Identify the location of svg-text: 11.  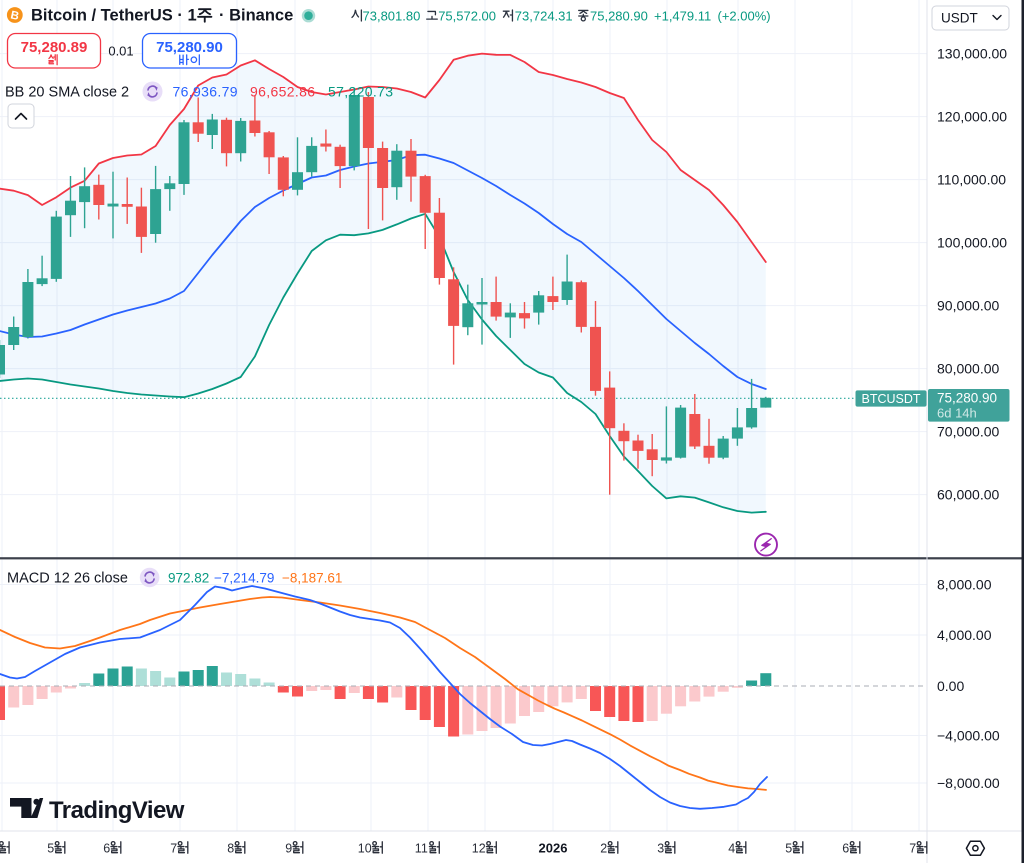
(421, 849).